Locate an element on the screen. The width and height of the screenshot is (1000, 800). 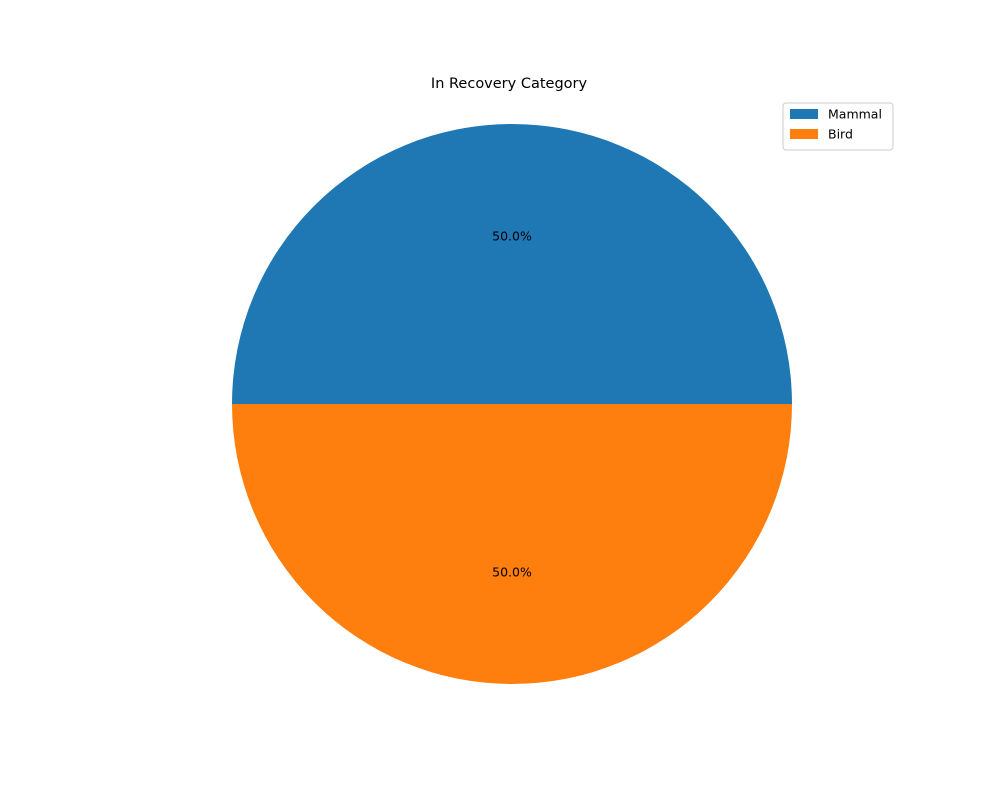
pie-labels: 50.0% 50.0% is located at coordinates (512, 404).